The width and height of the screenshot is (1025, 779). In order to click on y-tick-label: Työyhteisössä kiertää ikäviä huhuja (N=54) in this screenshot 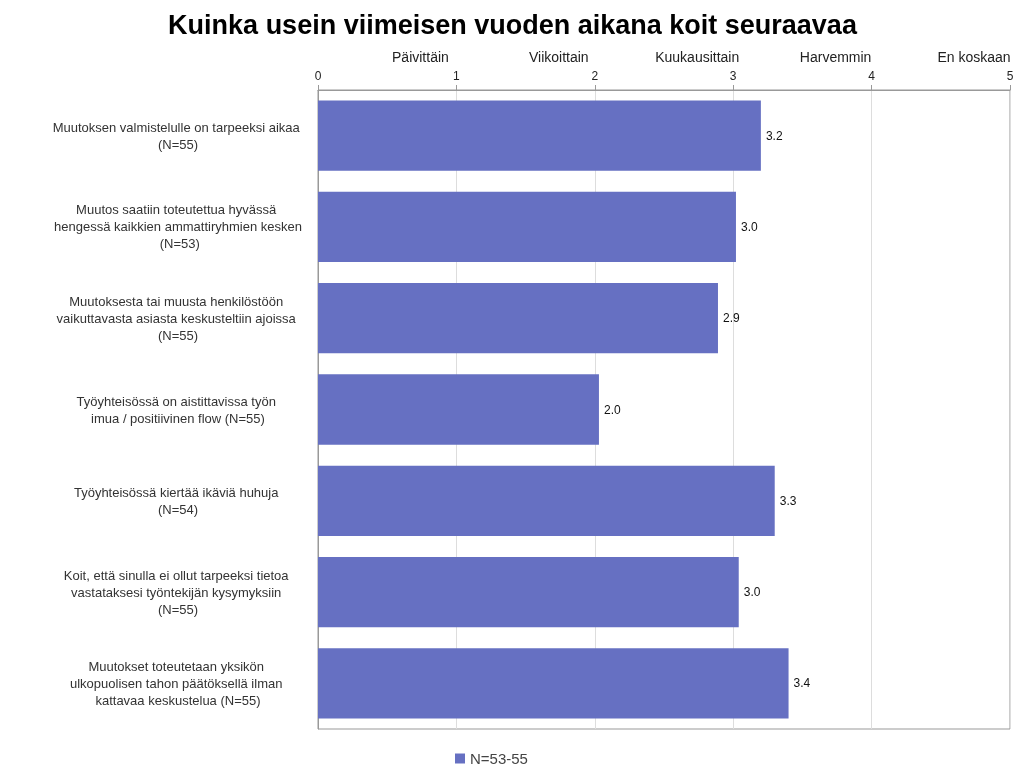, I will do `click(178, 500)`.